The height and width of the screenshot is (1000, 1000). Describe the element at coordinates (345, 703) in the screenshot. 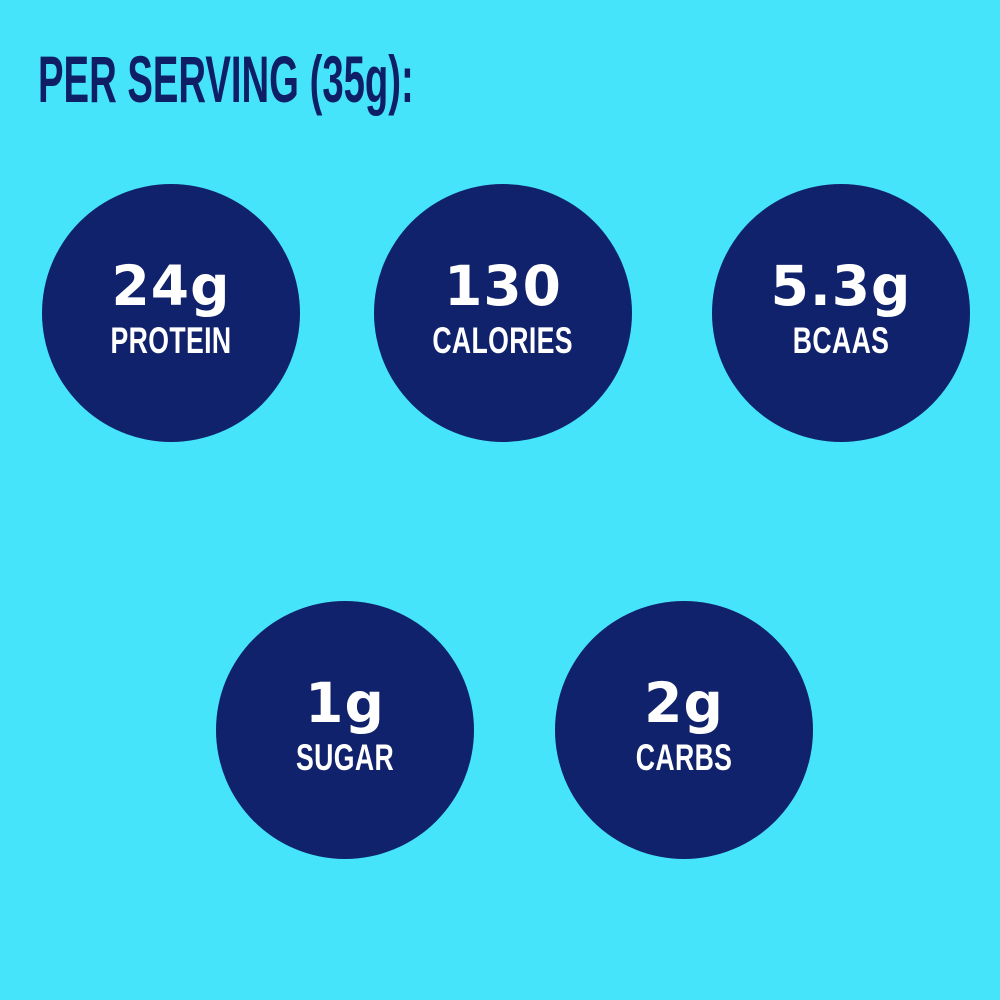

I see `sugar-value: 1g` at that location.